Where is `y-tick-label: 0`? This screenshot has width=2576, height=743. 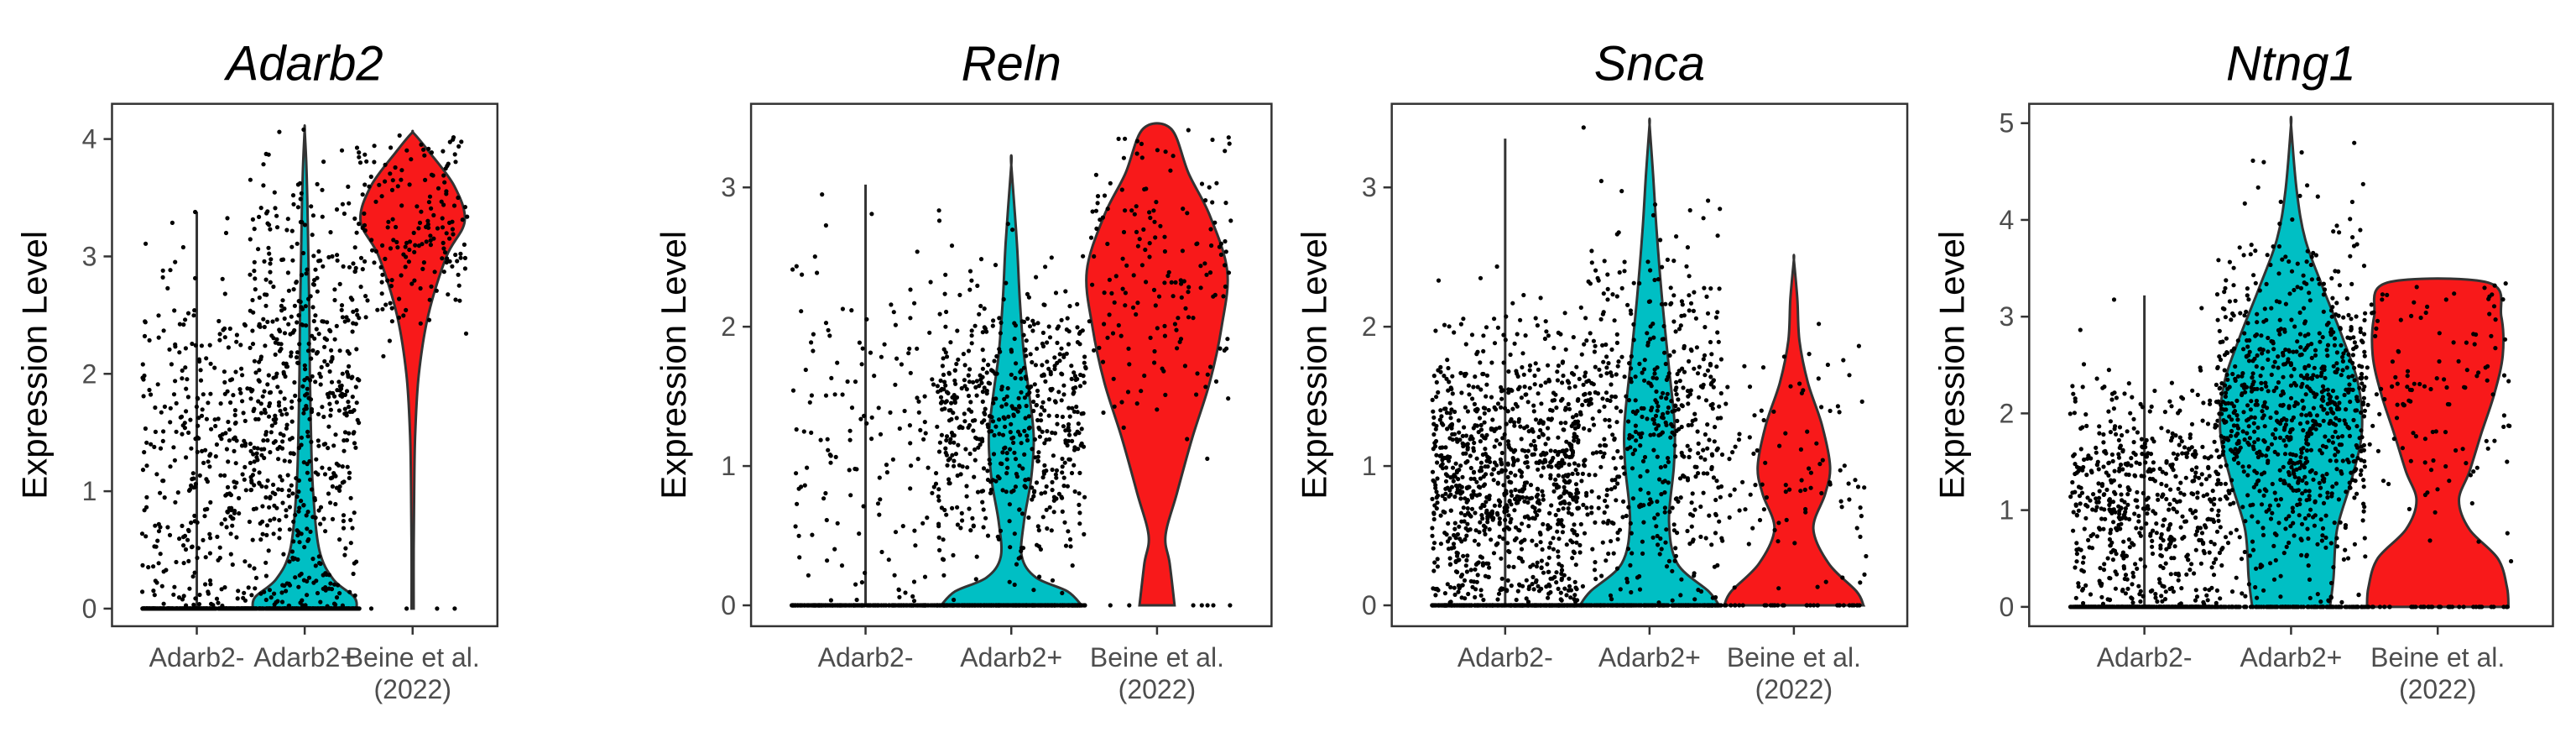
y-tick-label: 0 is located at coordinates (728, 605).